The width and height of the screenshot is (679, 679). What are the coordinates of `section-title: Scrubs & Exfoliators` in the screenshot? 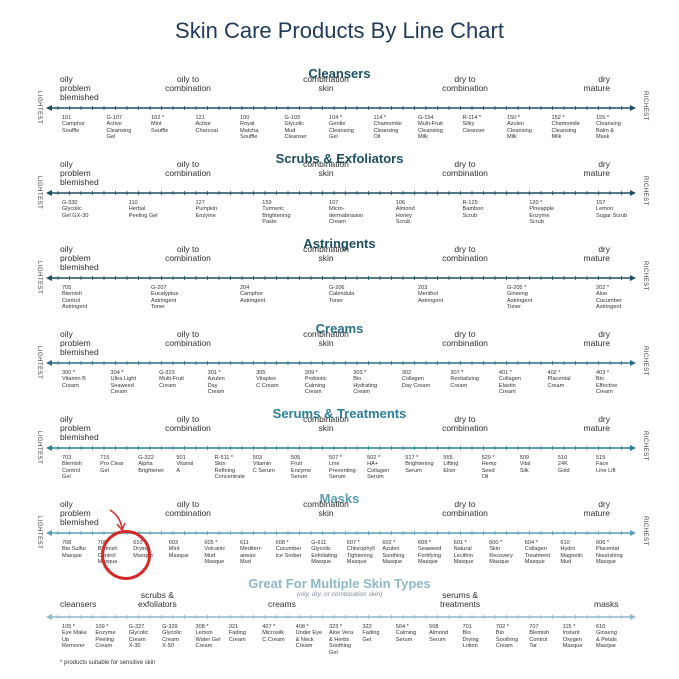 It's located at (339, 158).